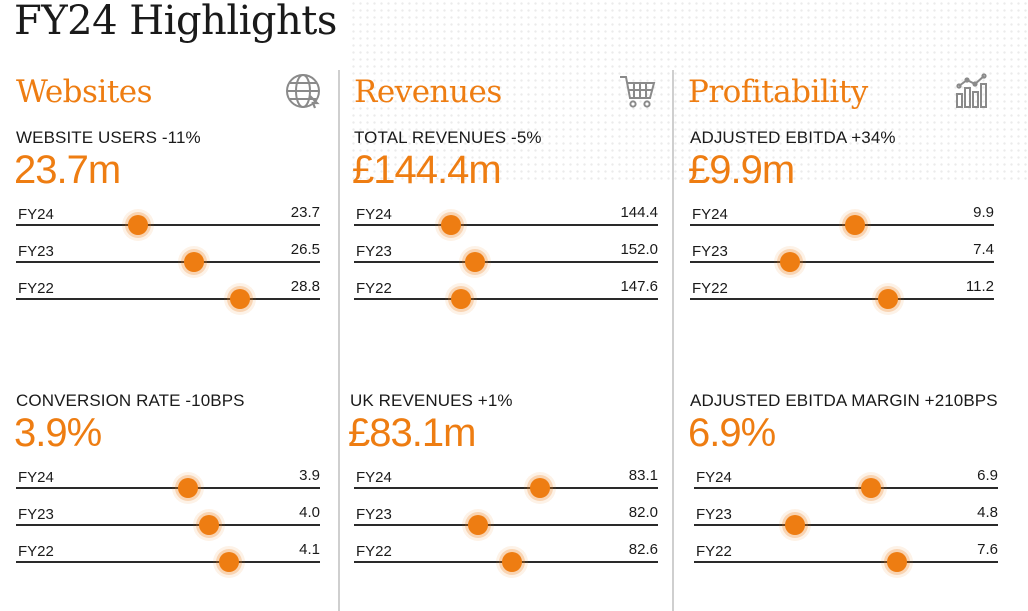 This screenshot has width=1028, height=611. I want to click on year-row: FY22 147.6, so click(506, 296).